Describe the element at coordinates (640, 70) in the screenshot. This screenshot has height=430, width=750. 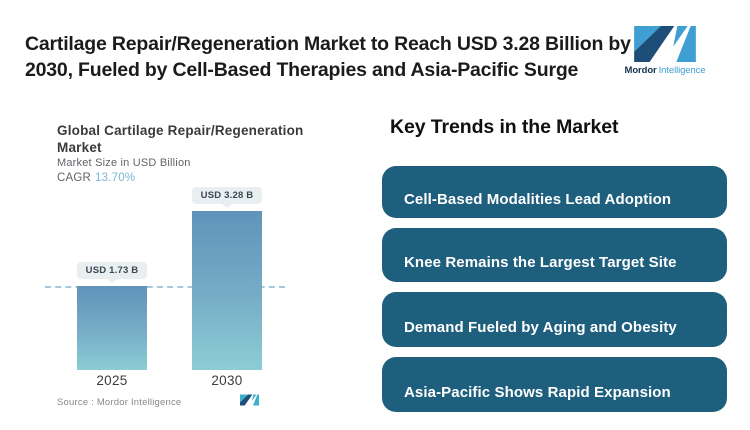
I see `brand-name-bold: Mordor` at that location.